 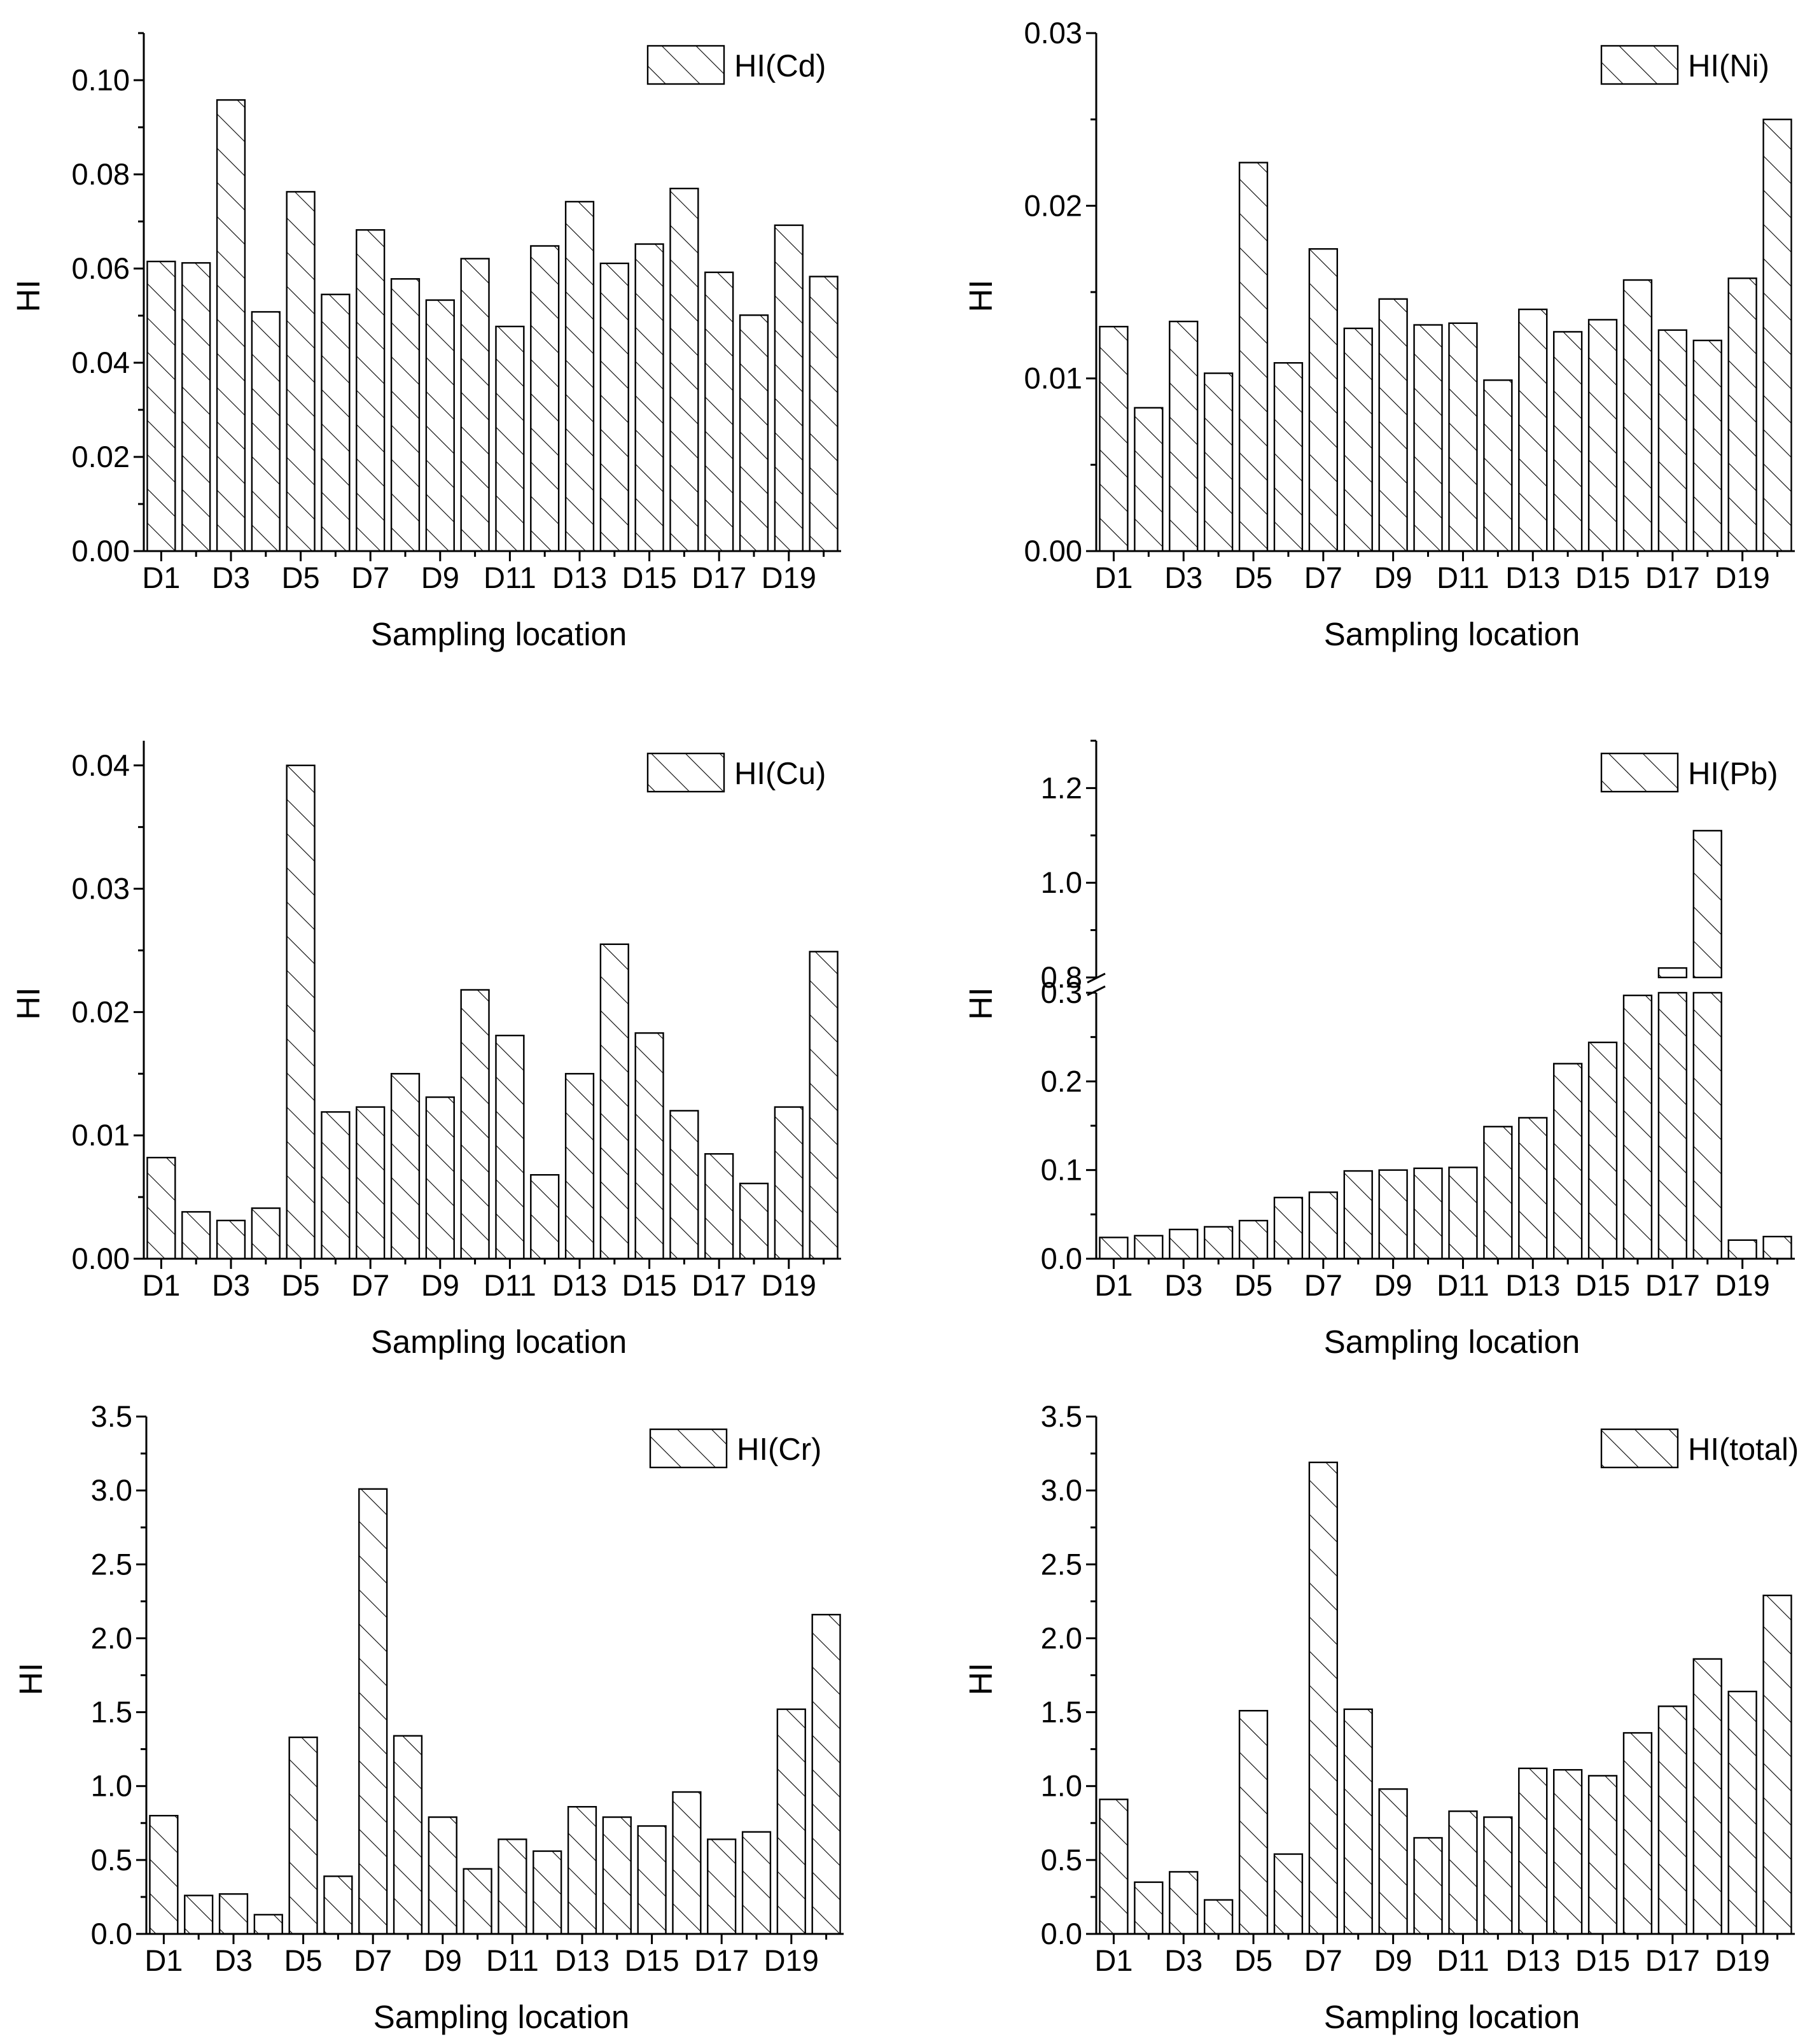 I want to click on y-tick-label: 2.0, so click(x=1061, y=1638).